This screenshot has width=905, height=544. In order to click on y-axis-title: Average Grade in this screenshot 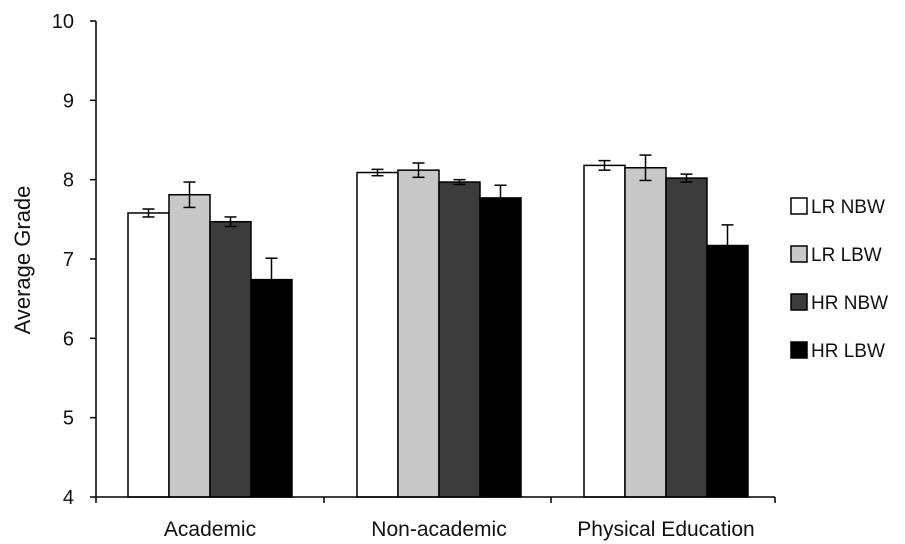, I will do `click(22, 260)`.